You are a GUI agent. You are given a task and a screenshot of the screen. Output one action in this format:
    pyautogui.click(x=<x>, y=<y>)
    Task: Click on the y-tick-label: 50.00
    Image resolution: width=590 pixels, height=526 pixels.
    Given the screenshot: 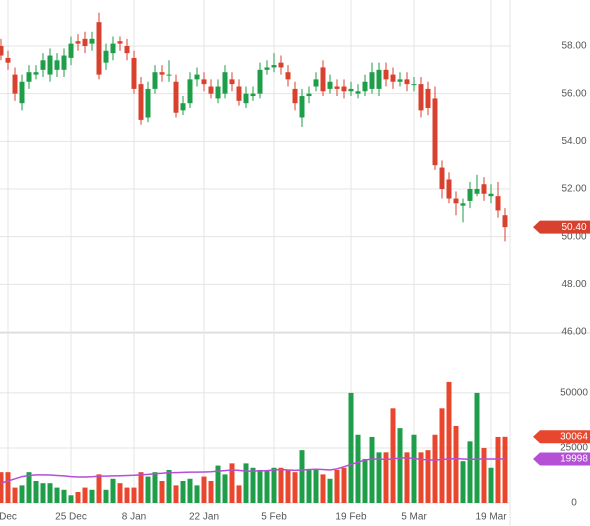 What is the action you would take?
    pyautogui.click(x=573, y=236)
    